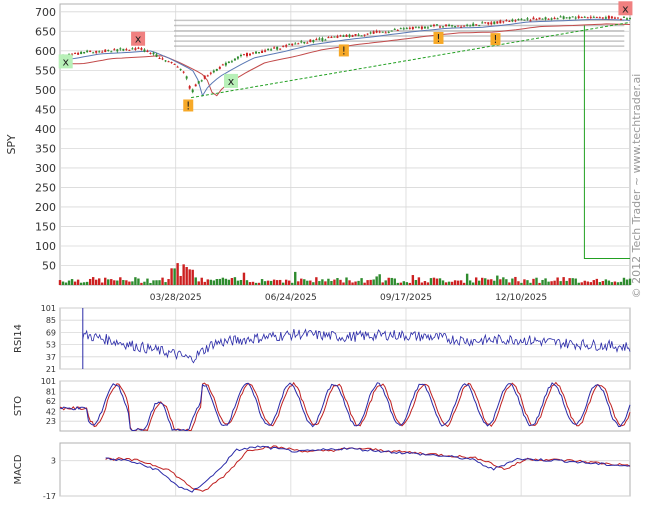  What do you see at coordinates (45, 129) in the screenshot?
I see `price-tick-label: 400` at bounding box center [45, 129].